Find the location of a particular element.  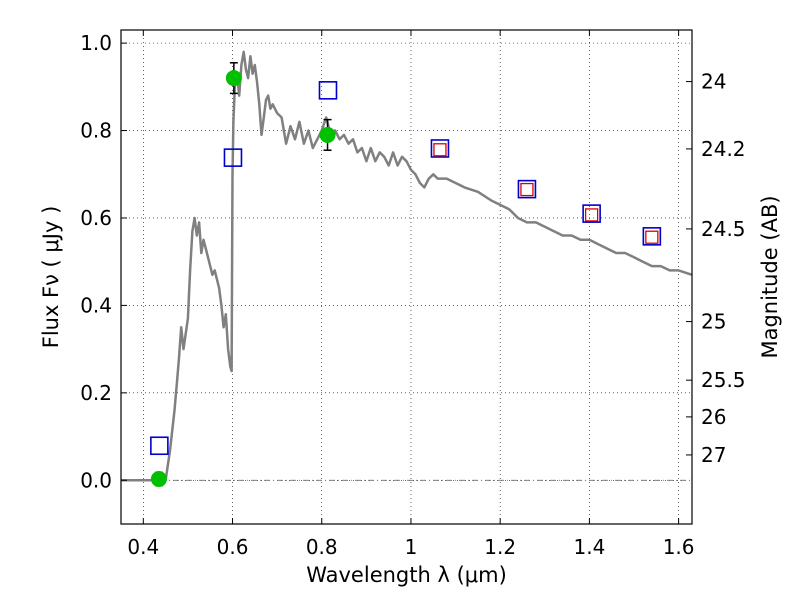

y-tick-label: 0.4 is located at coordinates (96, 305).